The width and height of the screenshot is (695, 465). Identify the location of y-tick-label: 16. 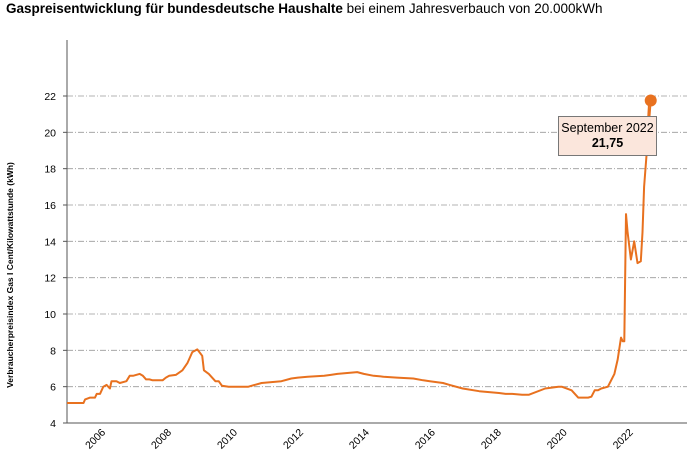
(50, 206).